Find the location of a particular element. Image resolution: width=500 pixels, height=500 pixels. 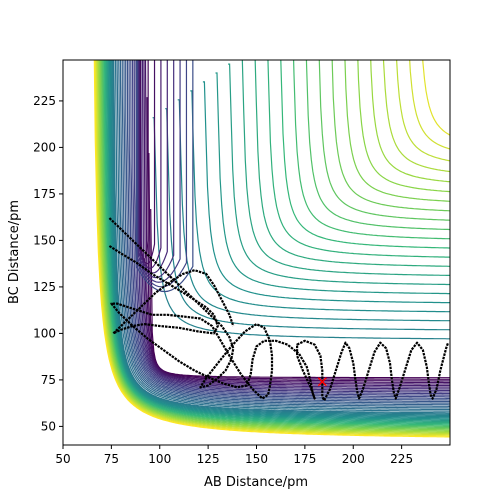

trajectory-path is located at coordinates (171, 290).